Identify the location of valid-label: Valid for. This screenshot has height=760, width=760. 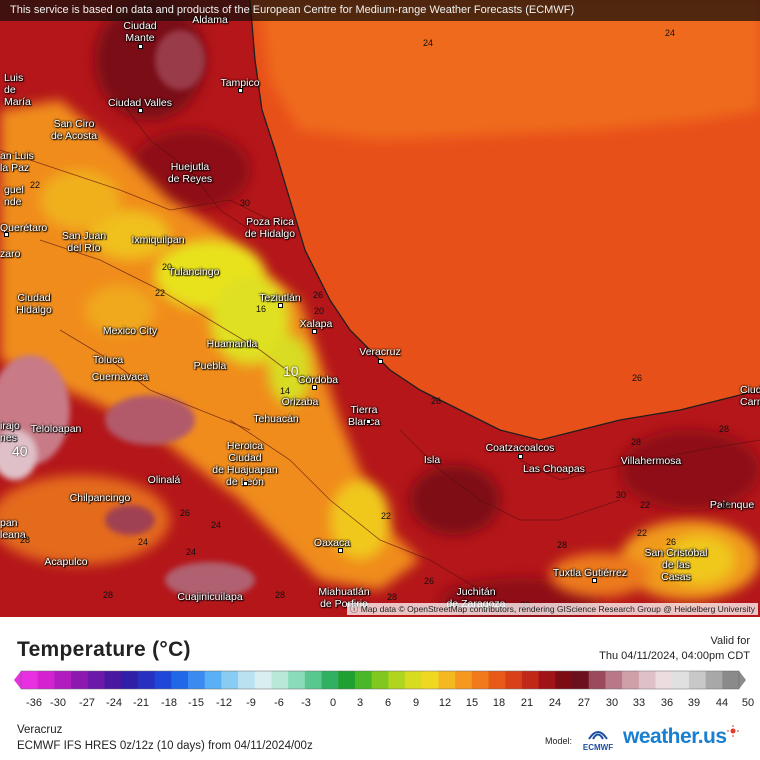
(730, 641).